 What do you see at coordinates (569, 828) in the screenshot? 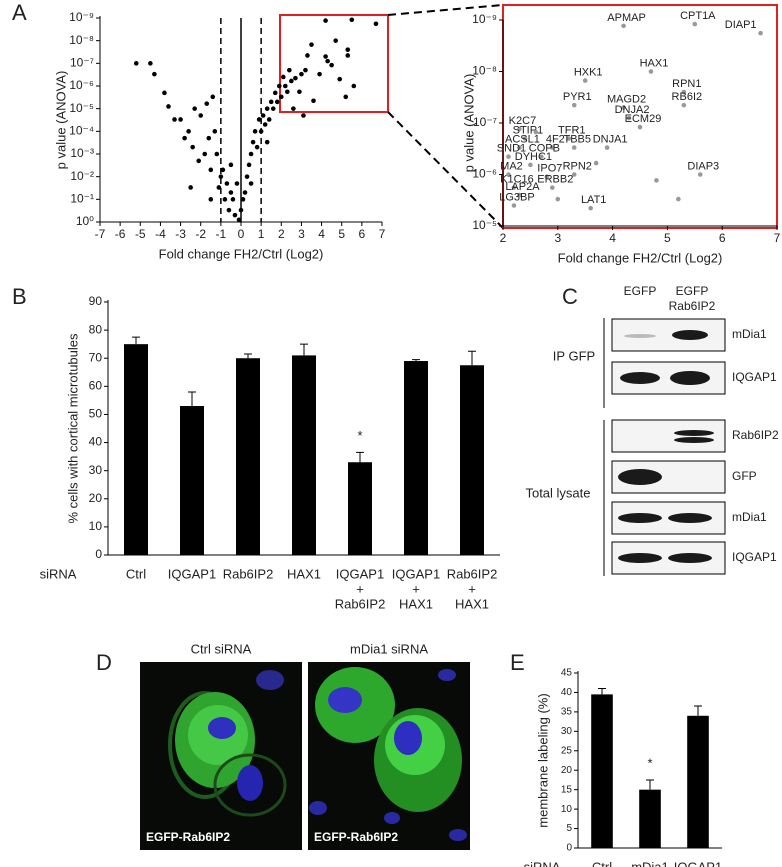
I see `y-tick-label: 5` at bounding box center [569, 828].